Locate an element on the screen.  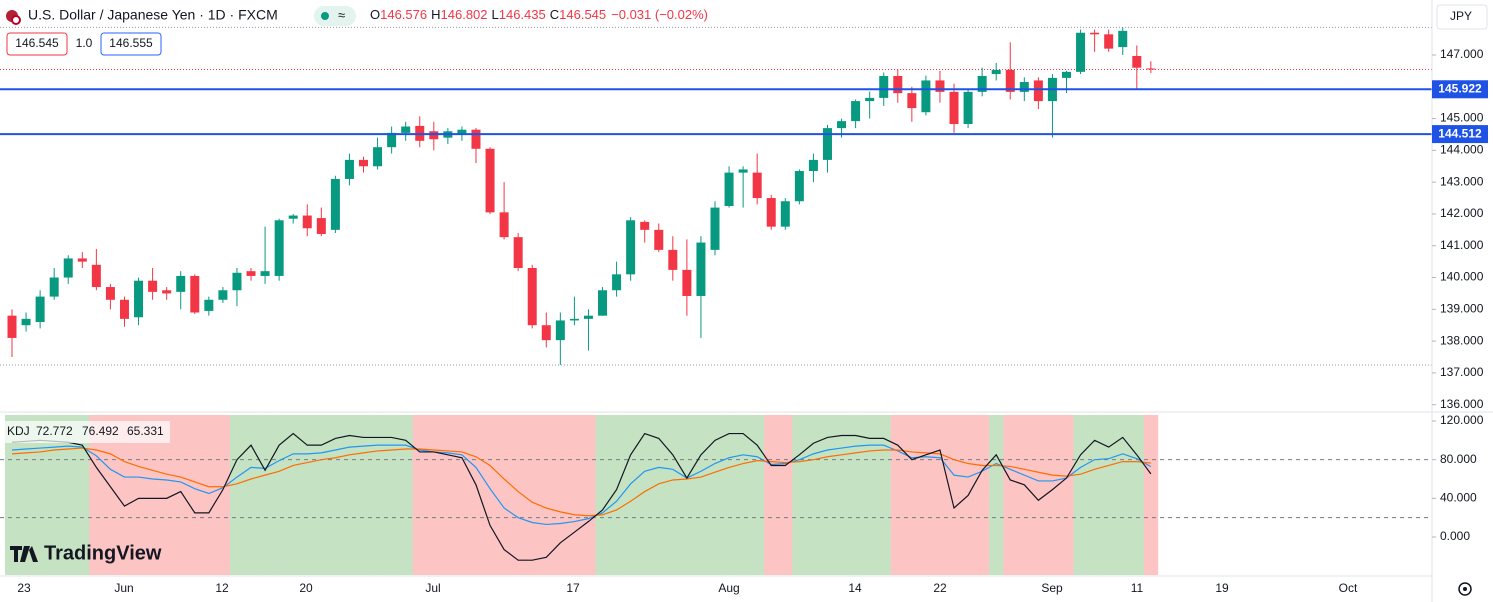
logo-text: TradingView is located at coordinates (103, 553).